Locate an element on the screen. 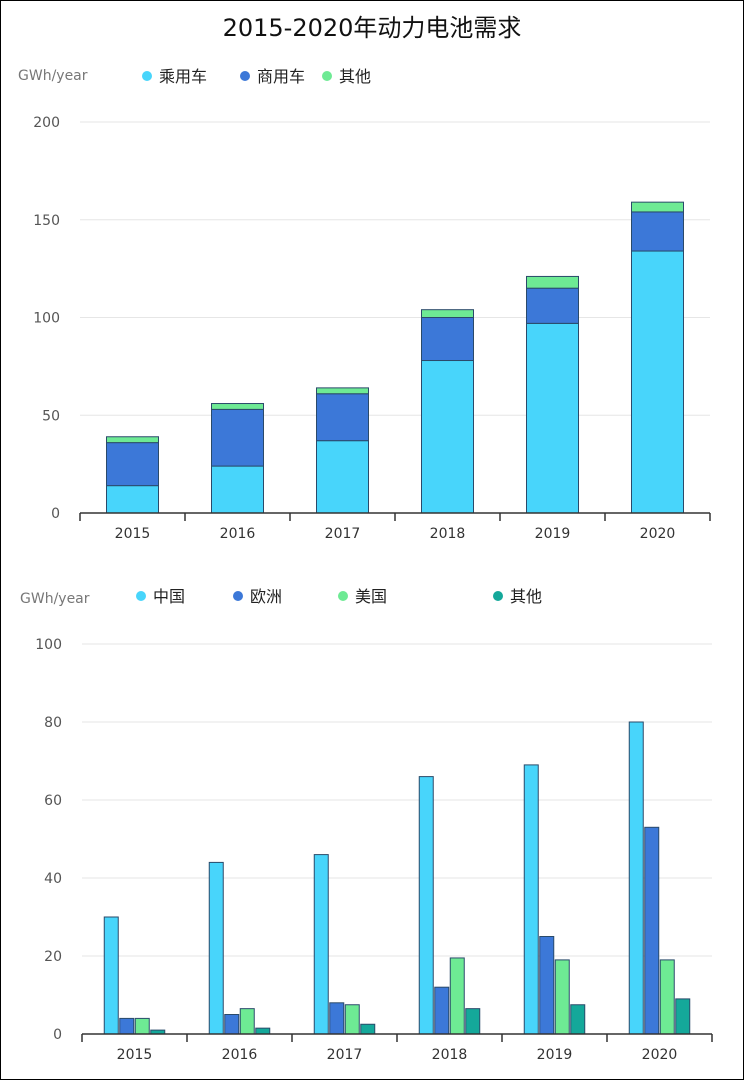  legend-label-0: 中国 is located at coordinates (169, 596).